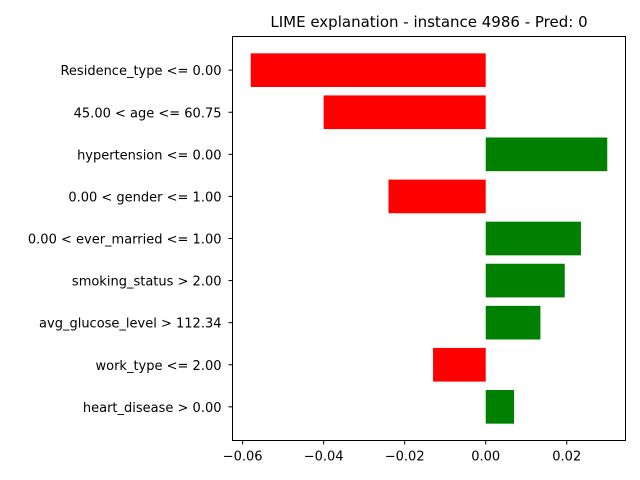  What do you see at coordinates (324, 457) in the screenshot?
I see `x-tick-label: −0.04` at bounding box center [324, 457].